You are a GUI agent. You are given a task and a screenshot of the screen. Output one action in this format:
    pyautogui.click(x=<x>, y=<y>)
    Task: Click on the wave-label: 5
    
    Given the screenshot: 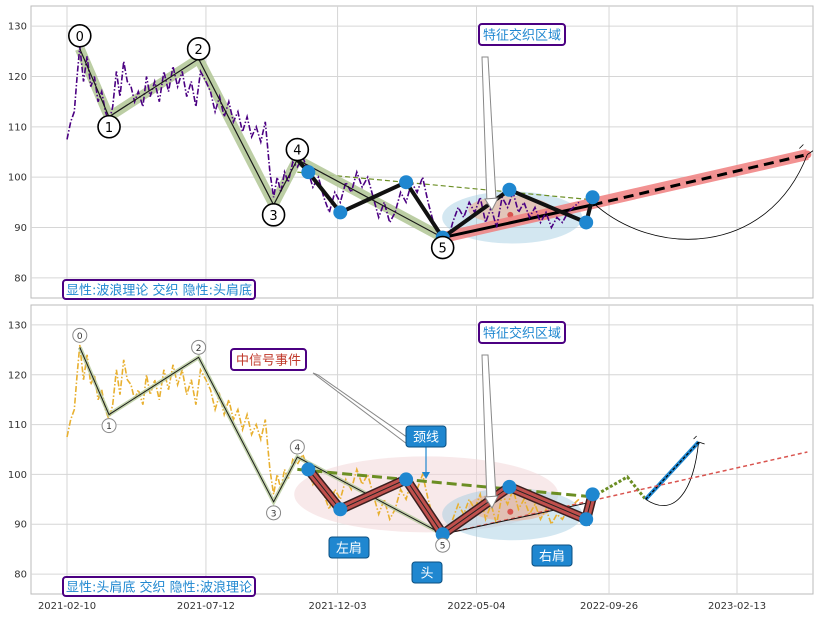 What is the action you would take?
    pyautogui.click(x=443, y=249)
    